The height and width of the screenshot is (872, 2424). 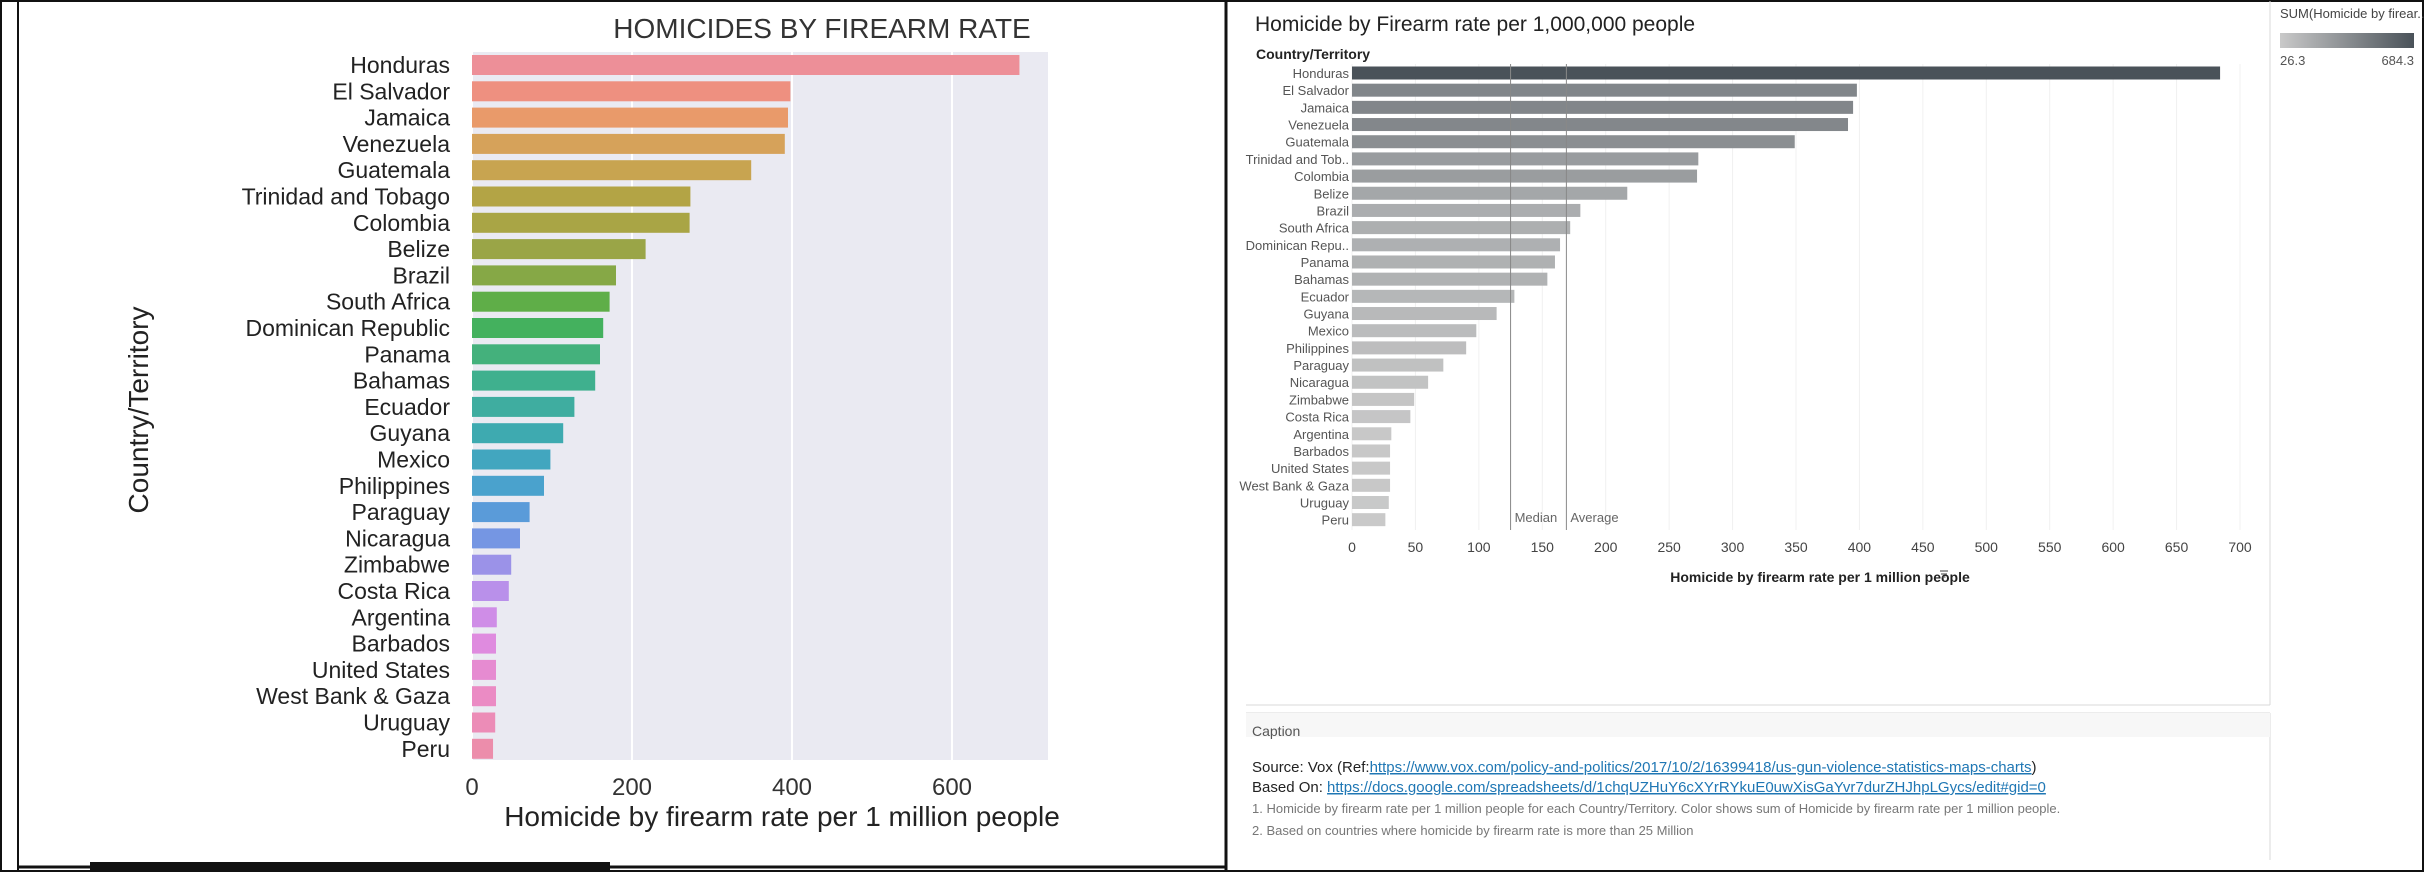 What do you see at coordinates (2292, 60) in the screenshot?
I see `legend-min-label: 26.3` at bounding box center [2292, 60].